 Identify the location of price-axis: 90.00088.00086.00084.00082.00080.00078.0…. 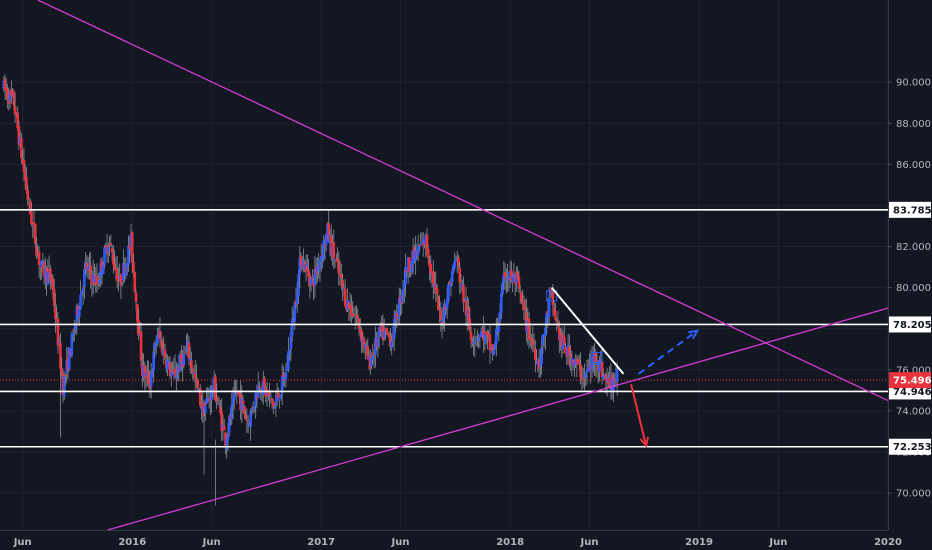
(910, 275).